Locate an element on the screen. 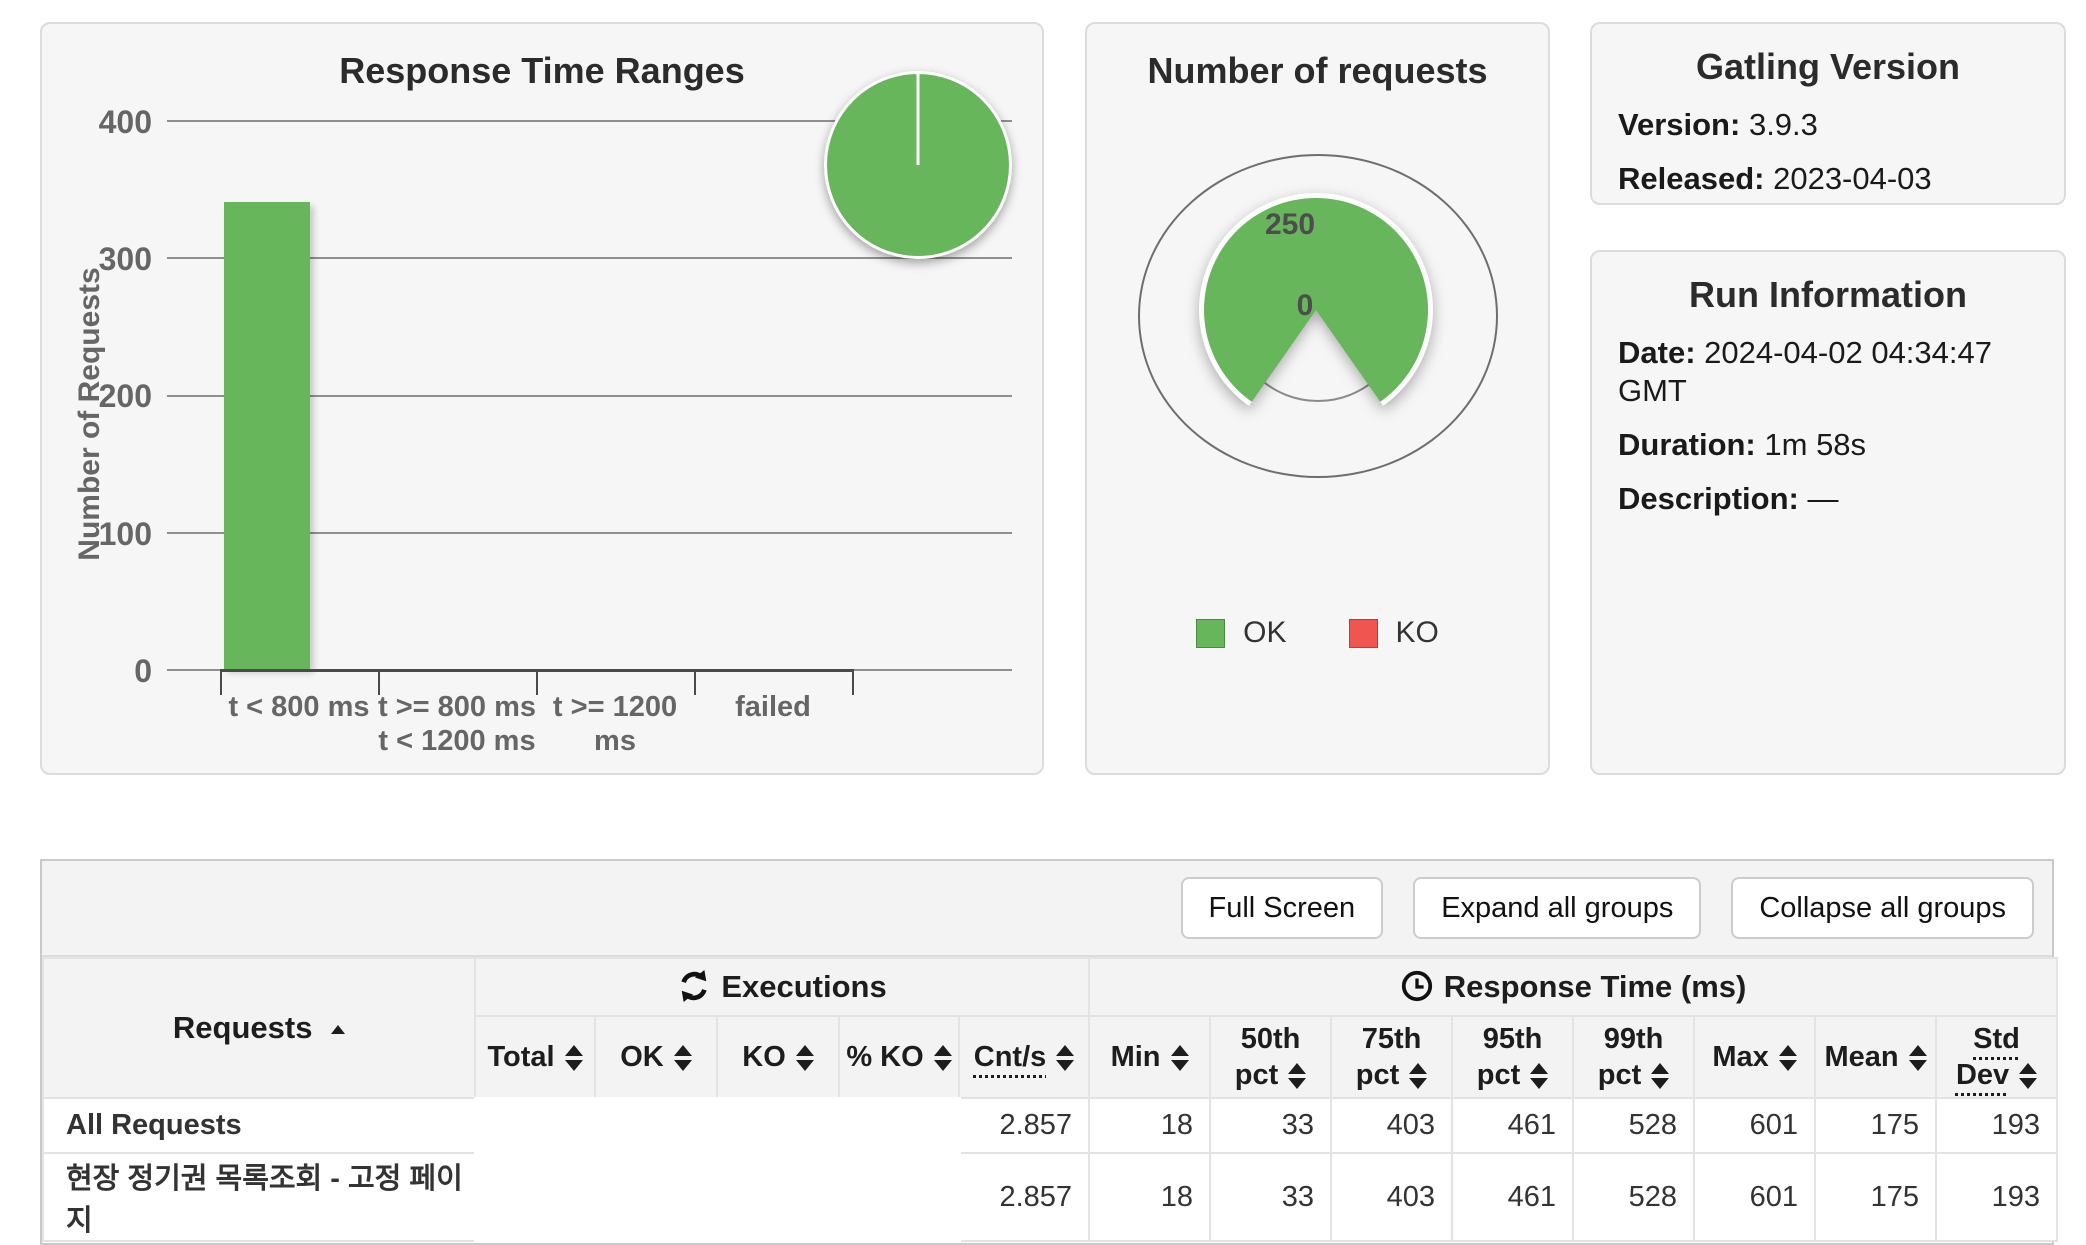 Image resolution: width=2086 pixels, height=1245 pixels. full-screen-button: Full Screen is located at coordinates (1282, 908).